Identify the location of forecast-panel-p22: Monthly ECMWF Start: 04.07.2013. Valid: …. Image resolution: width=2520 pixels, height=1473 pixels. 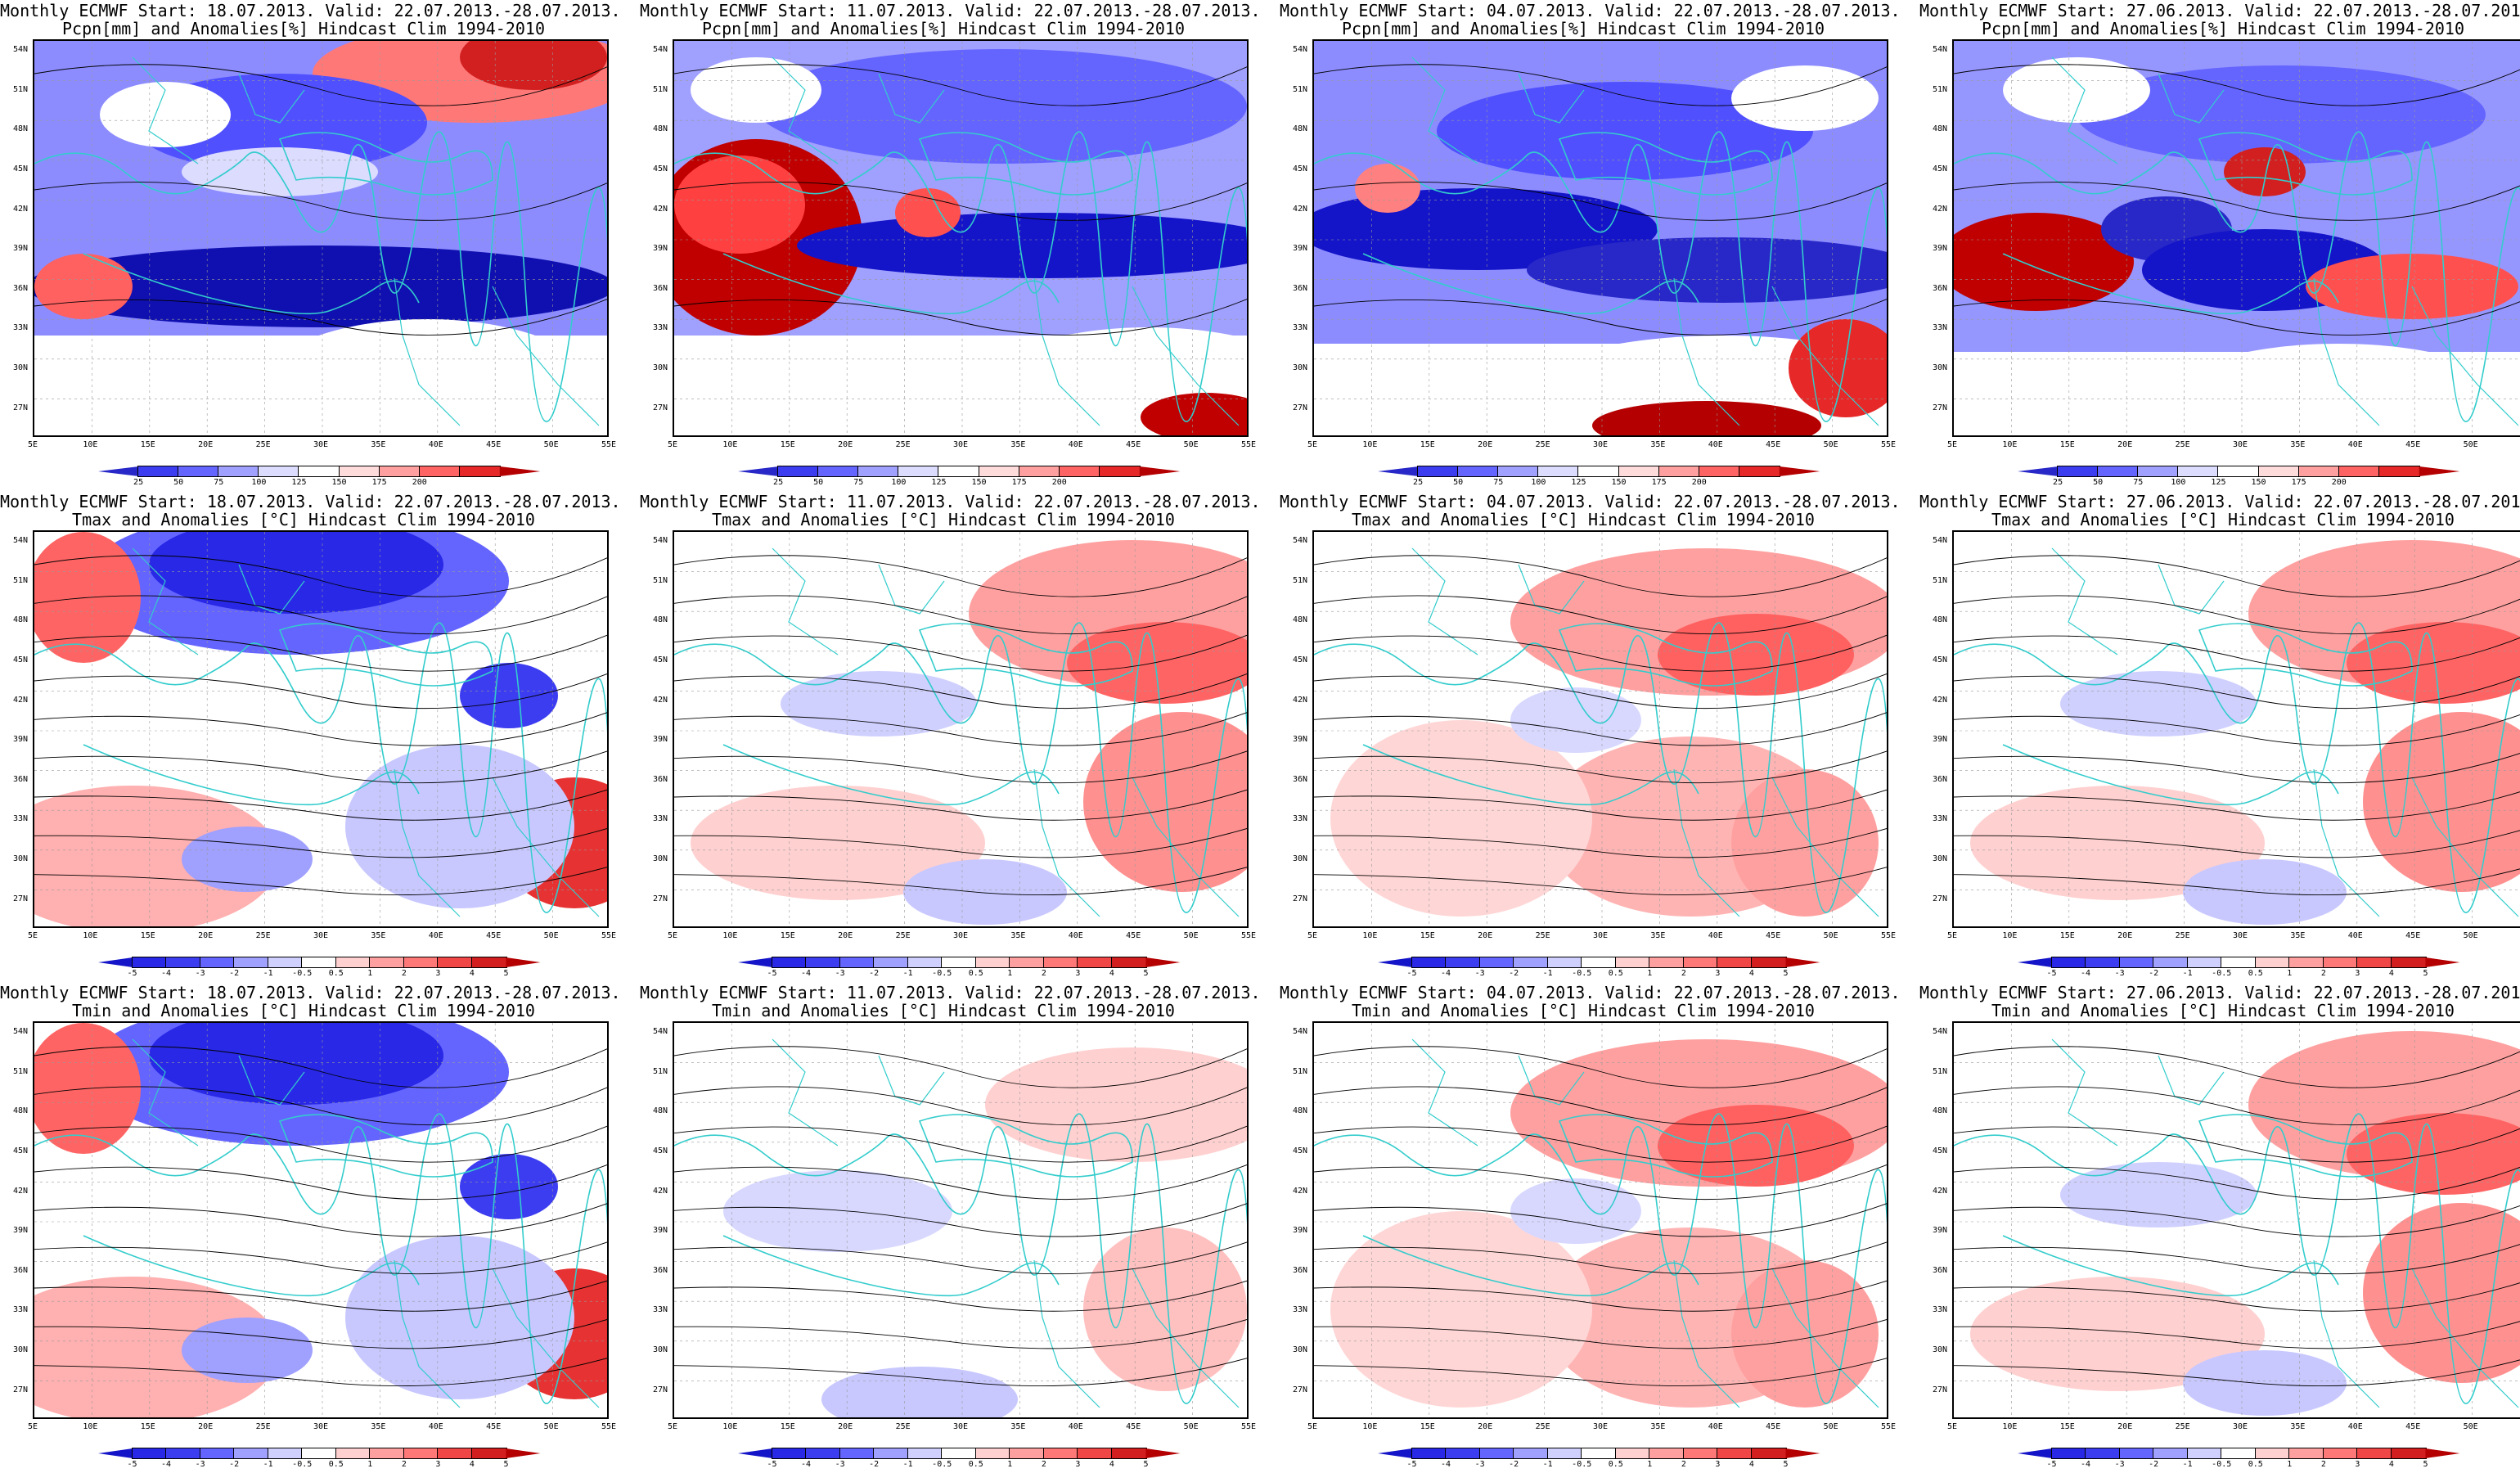
(1591, 1227).